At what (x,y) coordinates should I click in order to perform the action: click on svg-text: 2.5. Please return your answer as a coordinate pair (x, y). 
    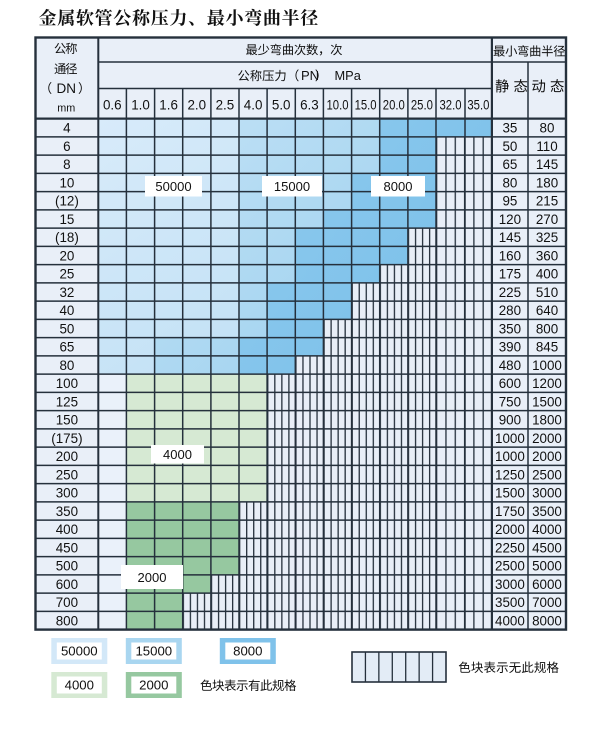
    Looking at the image, I should click on (225, 104).